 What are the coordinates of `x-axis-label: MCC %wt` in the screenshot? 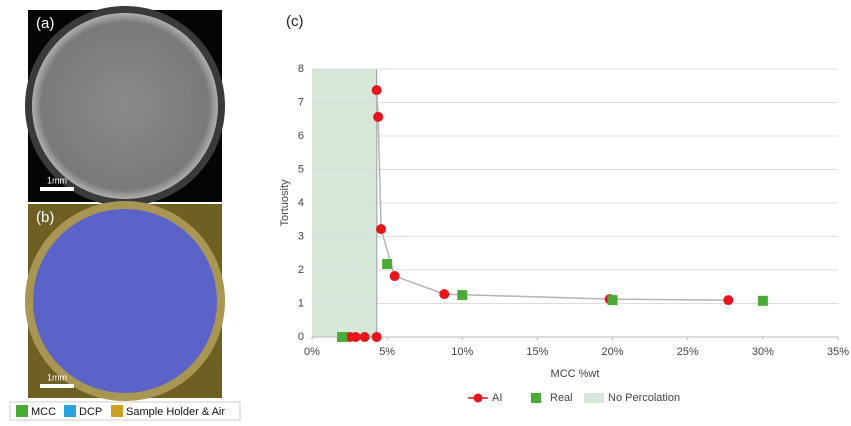 It's located at (575, 374).